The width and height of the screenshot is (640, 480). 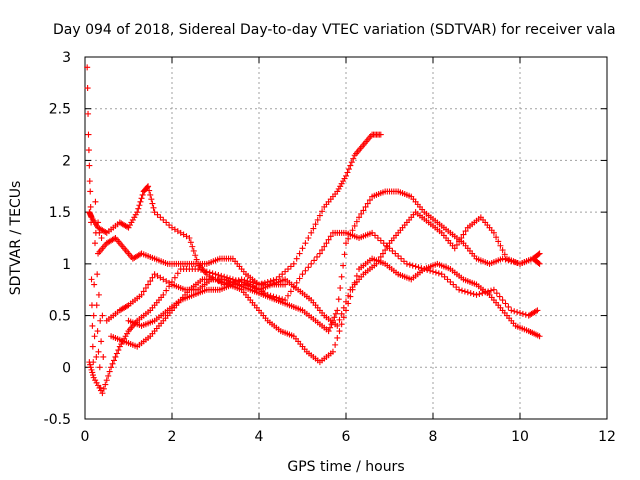 I want to click on x-tick-label: 0, so click(x=85, y=437).